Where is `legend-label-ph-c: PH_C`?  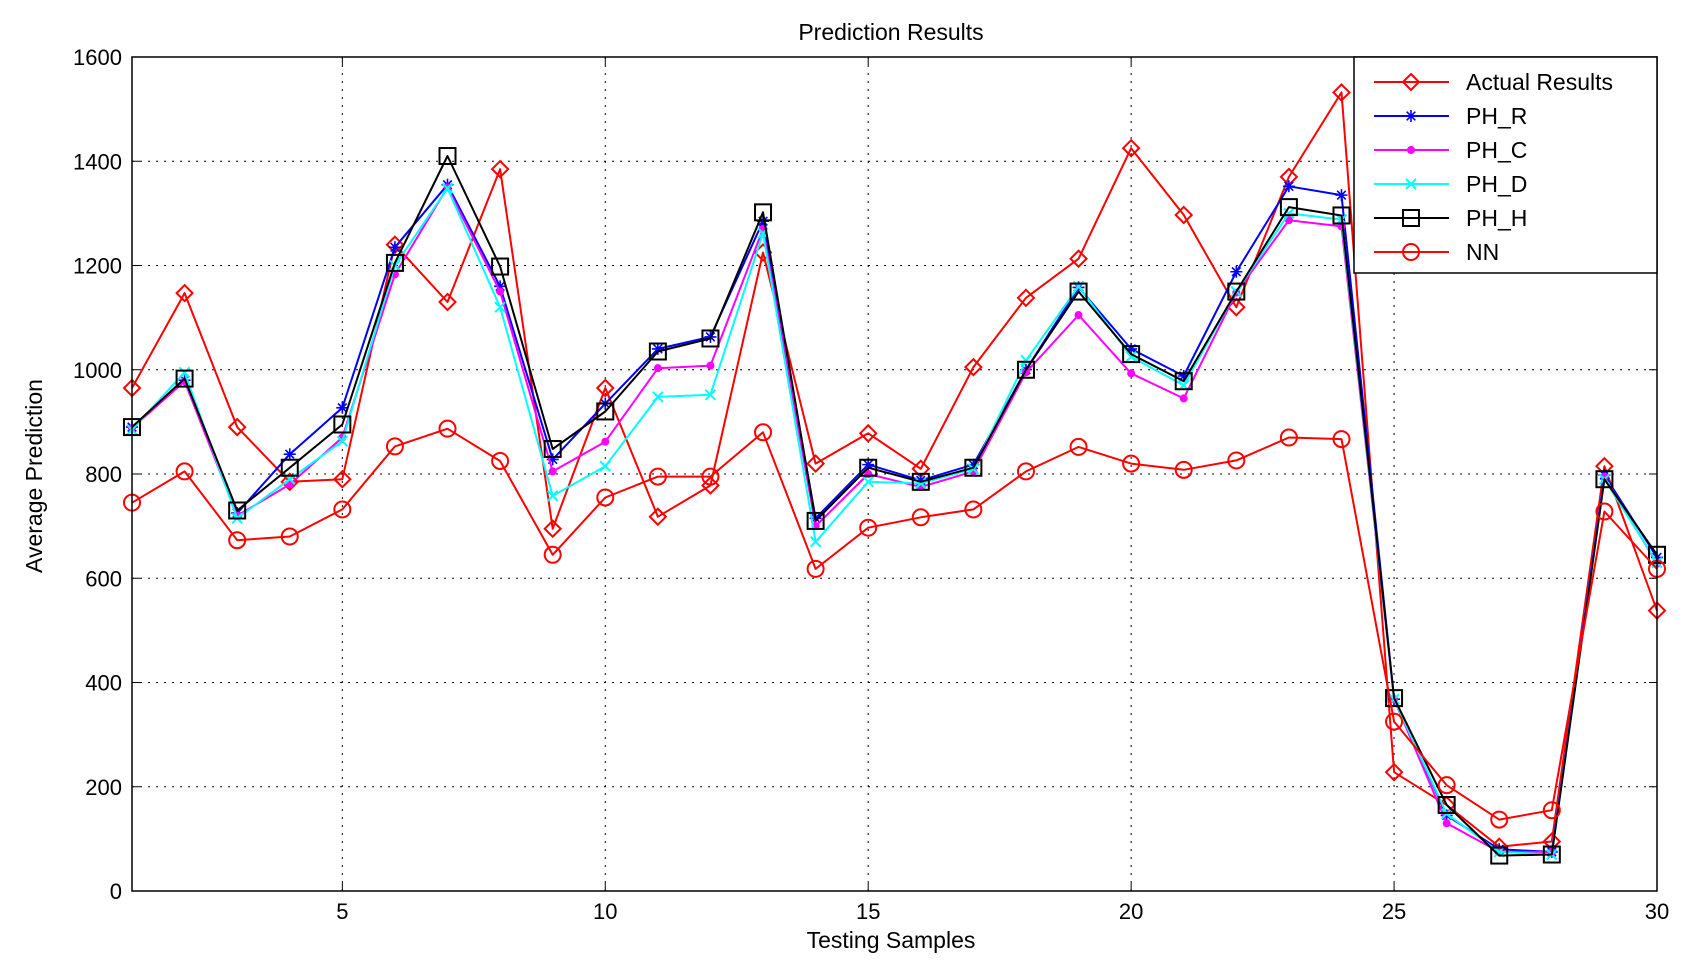
legend-label-ph-c: PH_C is located at coordinates (1496, 150).